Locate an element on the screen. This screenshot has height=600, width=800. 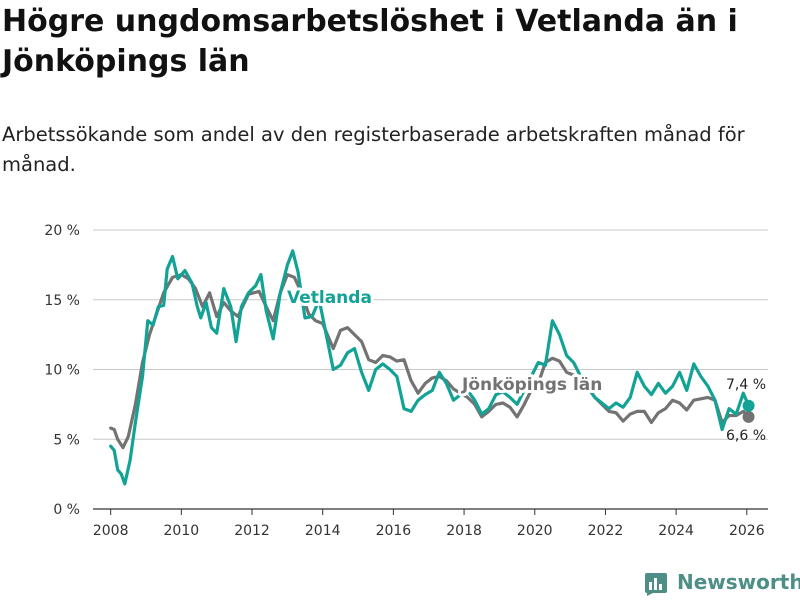
x-tick-label: 2008 is located at coordinates (111, 531).